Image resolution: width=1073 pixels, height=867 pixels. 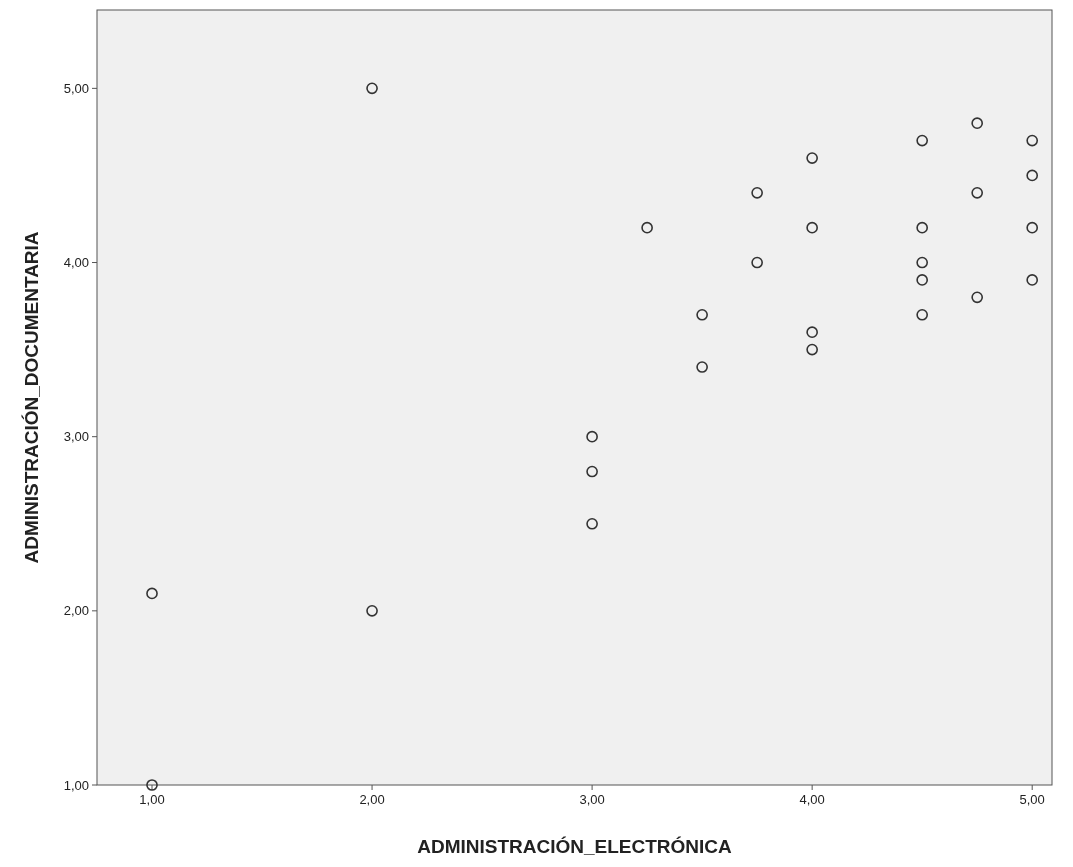 I want to click on x-tick-label: 3,00, so click(x=592, y=799).